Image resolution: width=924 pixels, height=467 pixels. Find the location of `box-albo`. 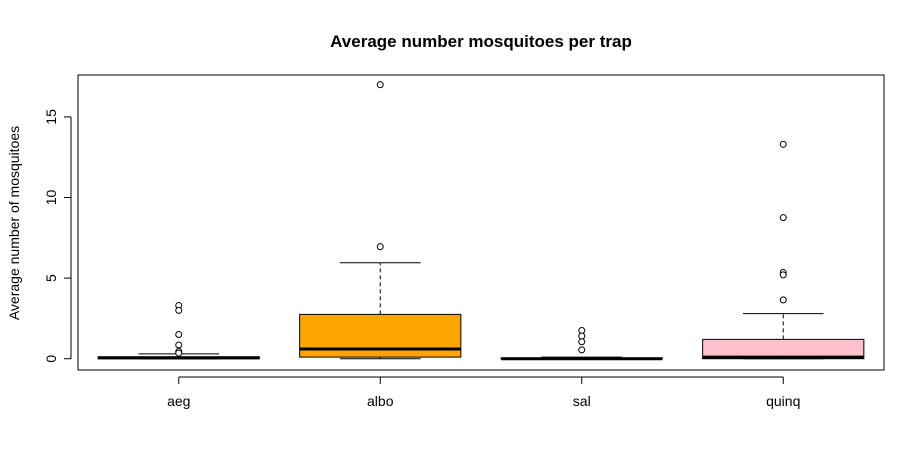

box-albo is located at coordinates (380, 220).